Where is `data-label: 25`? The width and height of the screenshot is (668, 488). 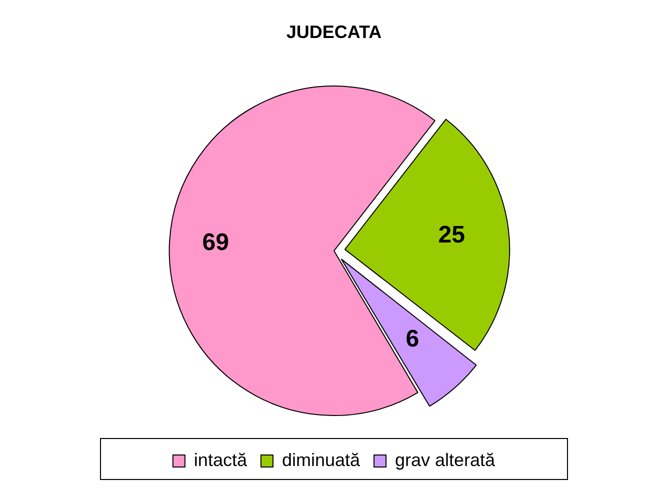 data-label: 25 is located at coordinates (451, 235).